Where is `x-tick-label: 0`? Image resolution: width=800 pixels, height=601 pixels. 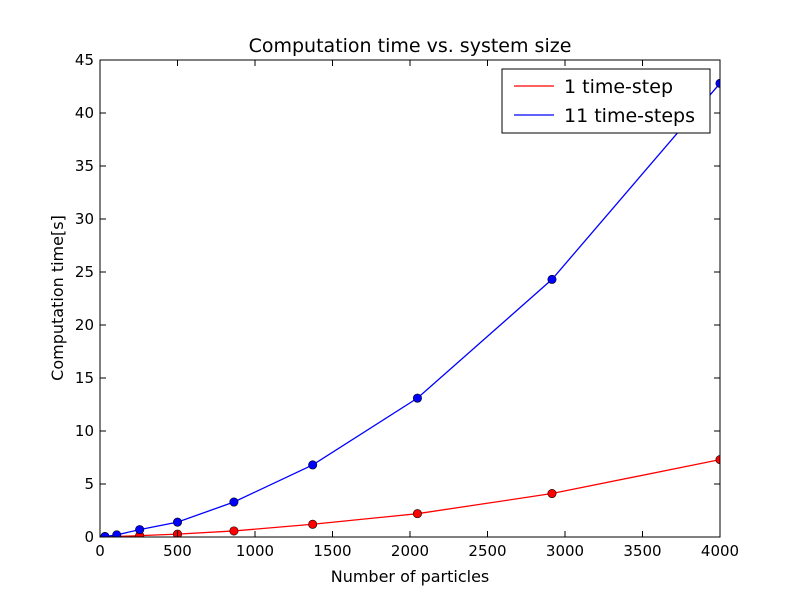 x-tick-label: 0 is located at coordinates (100, 551).